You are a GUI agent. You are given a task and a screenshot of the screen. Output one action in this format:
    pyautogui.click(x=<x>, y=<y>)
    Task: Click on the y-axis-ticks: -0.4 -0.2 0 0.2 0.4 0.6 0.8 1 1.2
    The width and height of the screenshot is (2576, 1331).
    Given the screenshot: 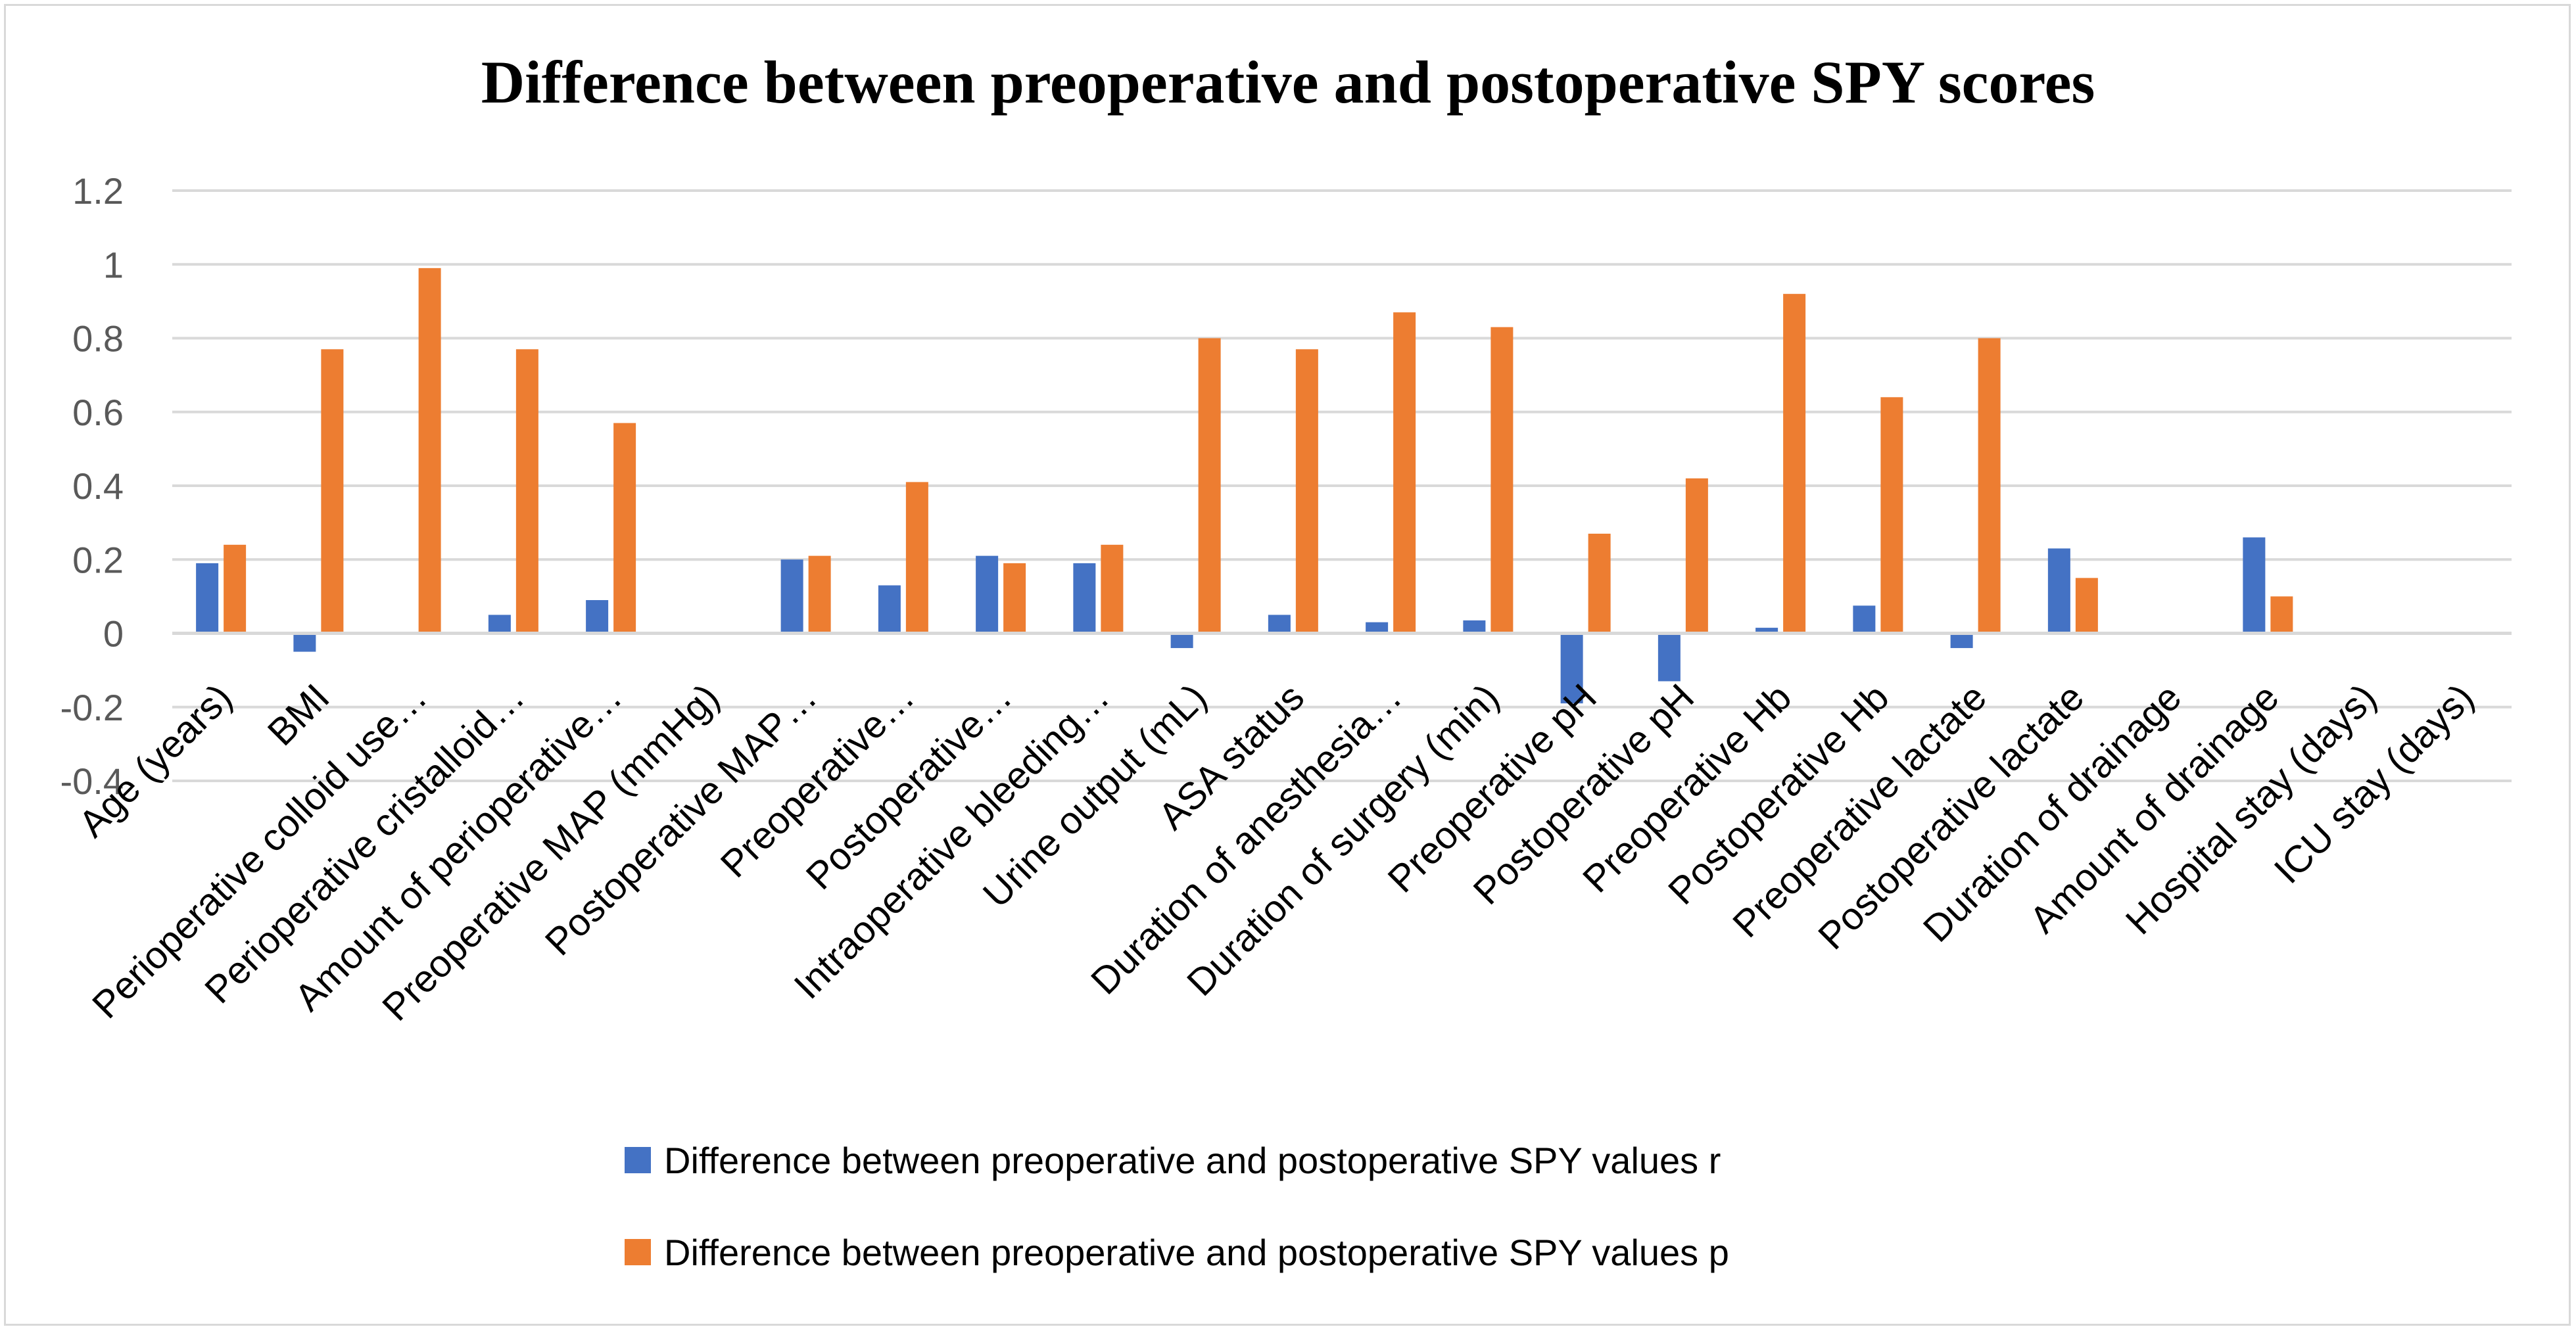 What is the action you would take?
    pyautogui.click(x=92, y=486)
    